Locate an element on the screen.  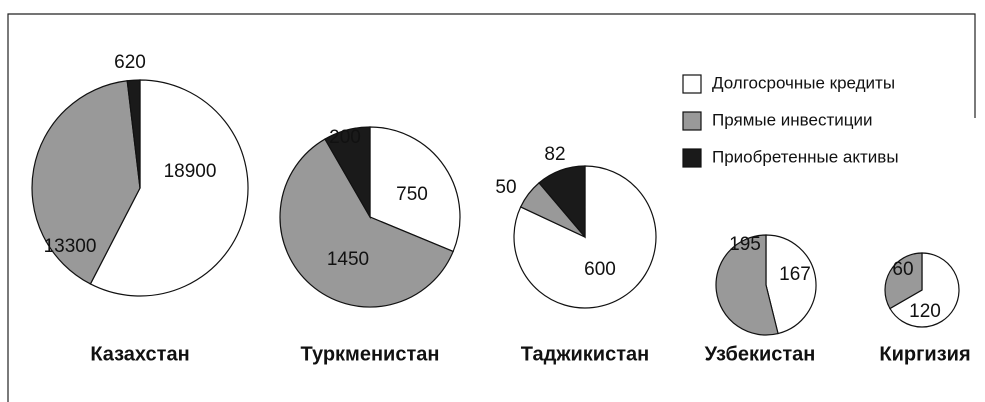
data-label: 620 is located at coordinates (130, 62).